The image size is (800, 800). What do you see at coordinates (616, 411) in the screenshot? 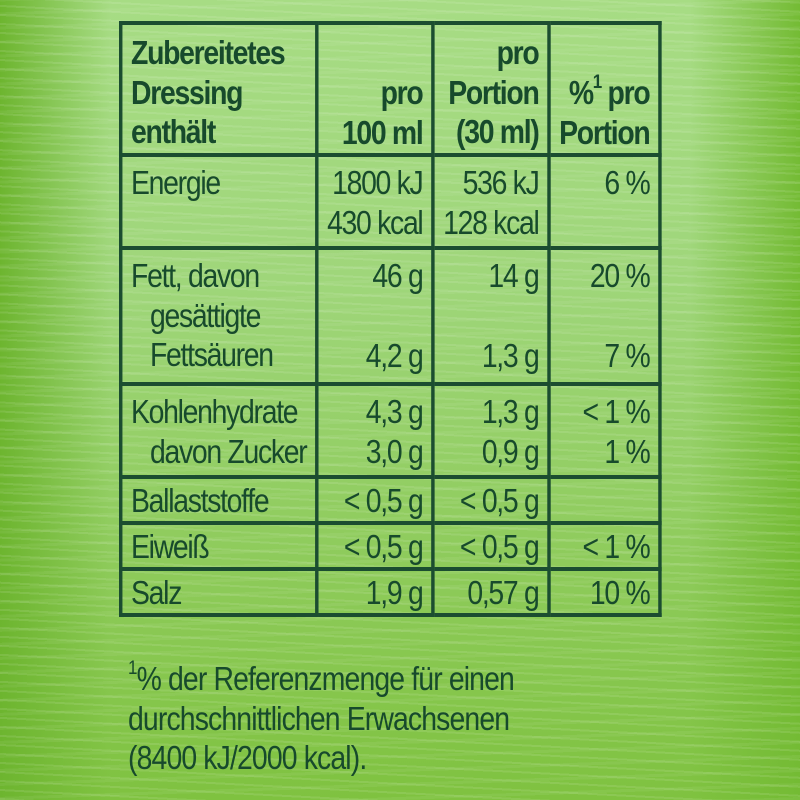
I see `kohlenhydrate-pct: < 1 %` at bounding box center [616, 411].